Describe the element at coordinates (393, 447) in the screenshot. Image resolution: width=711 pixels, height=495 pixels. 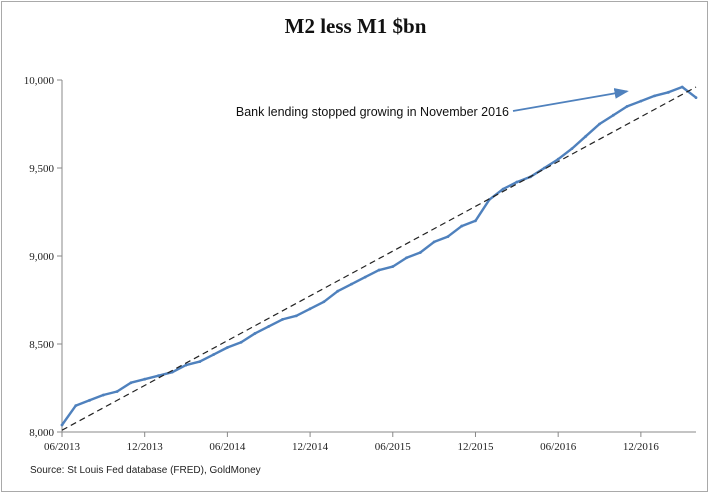
I see `x-tick-label: 06/2015` at that location.